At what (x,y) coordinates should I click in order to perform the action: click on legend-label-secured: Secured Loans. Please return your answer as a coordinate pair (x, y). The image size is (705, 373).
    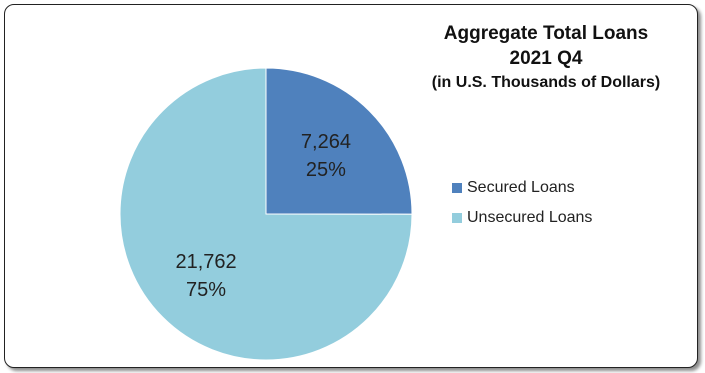
    Looking at the image, I should click on (521, 187).